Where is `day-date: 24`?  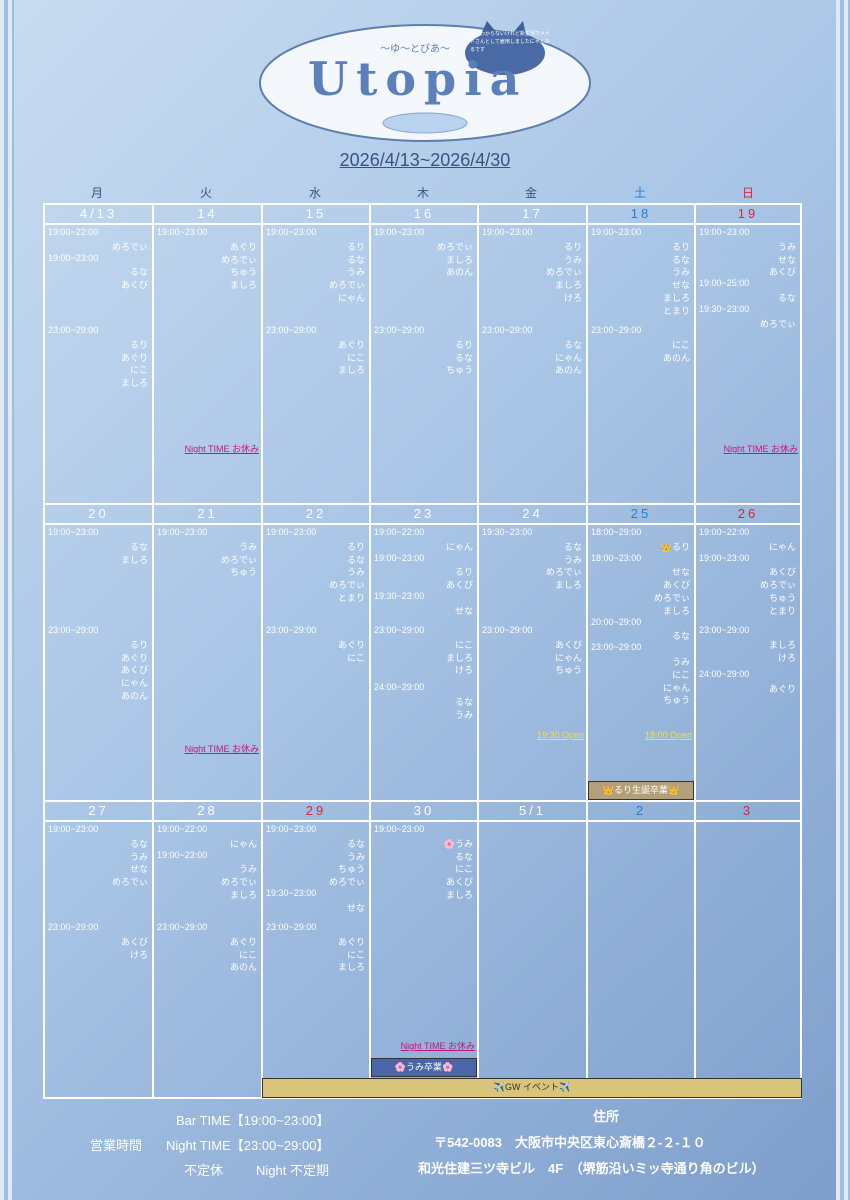
day-date: 24 is located at coordinates (532, 515).